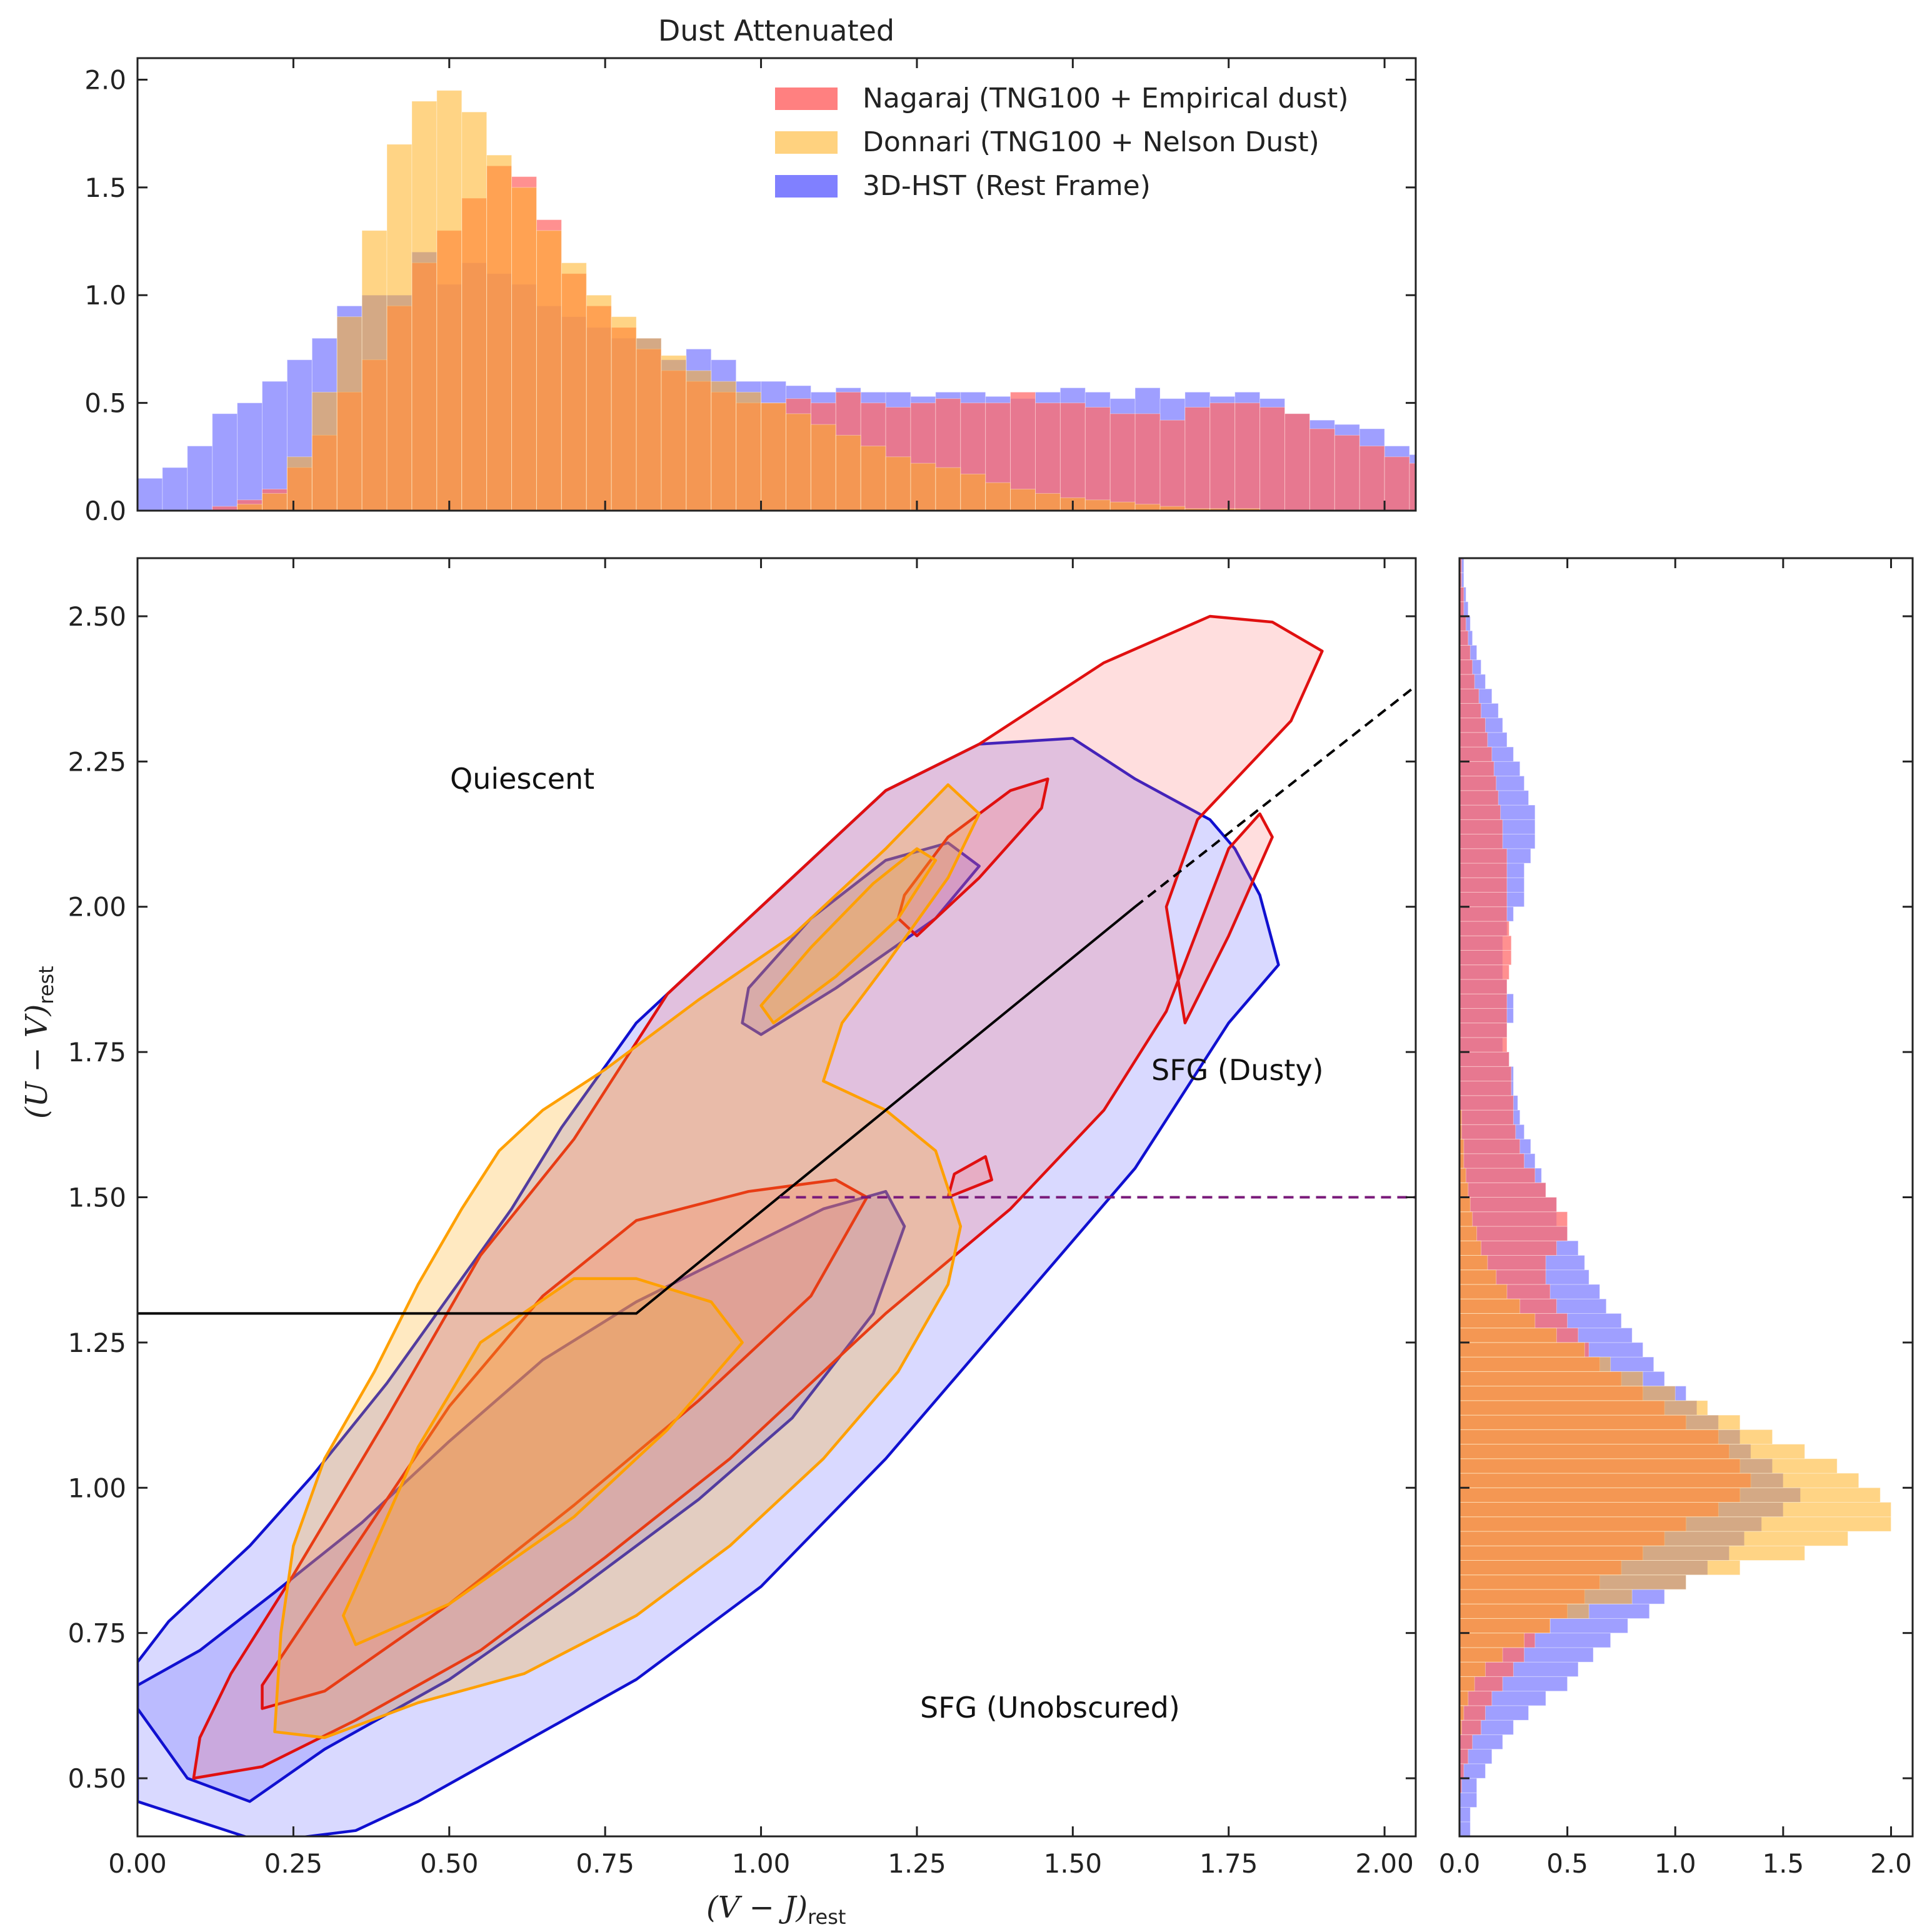 The height and width of the screenshot is (1932, 1927). Describe the element at coordinates (806, 186) in the screenshot. I see `legend-swatch-hst` at that location.